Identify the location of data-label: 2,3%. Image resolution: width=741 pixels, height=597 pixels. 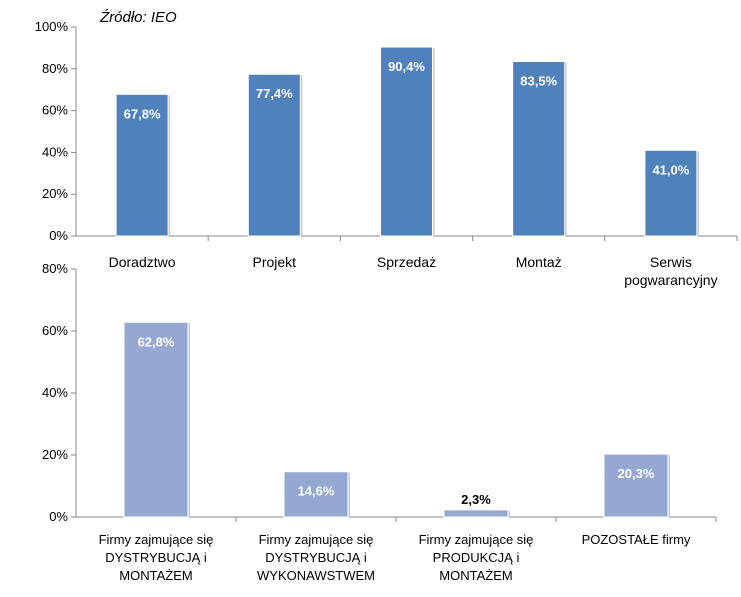
(476, 499).